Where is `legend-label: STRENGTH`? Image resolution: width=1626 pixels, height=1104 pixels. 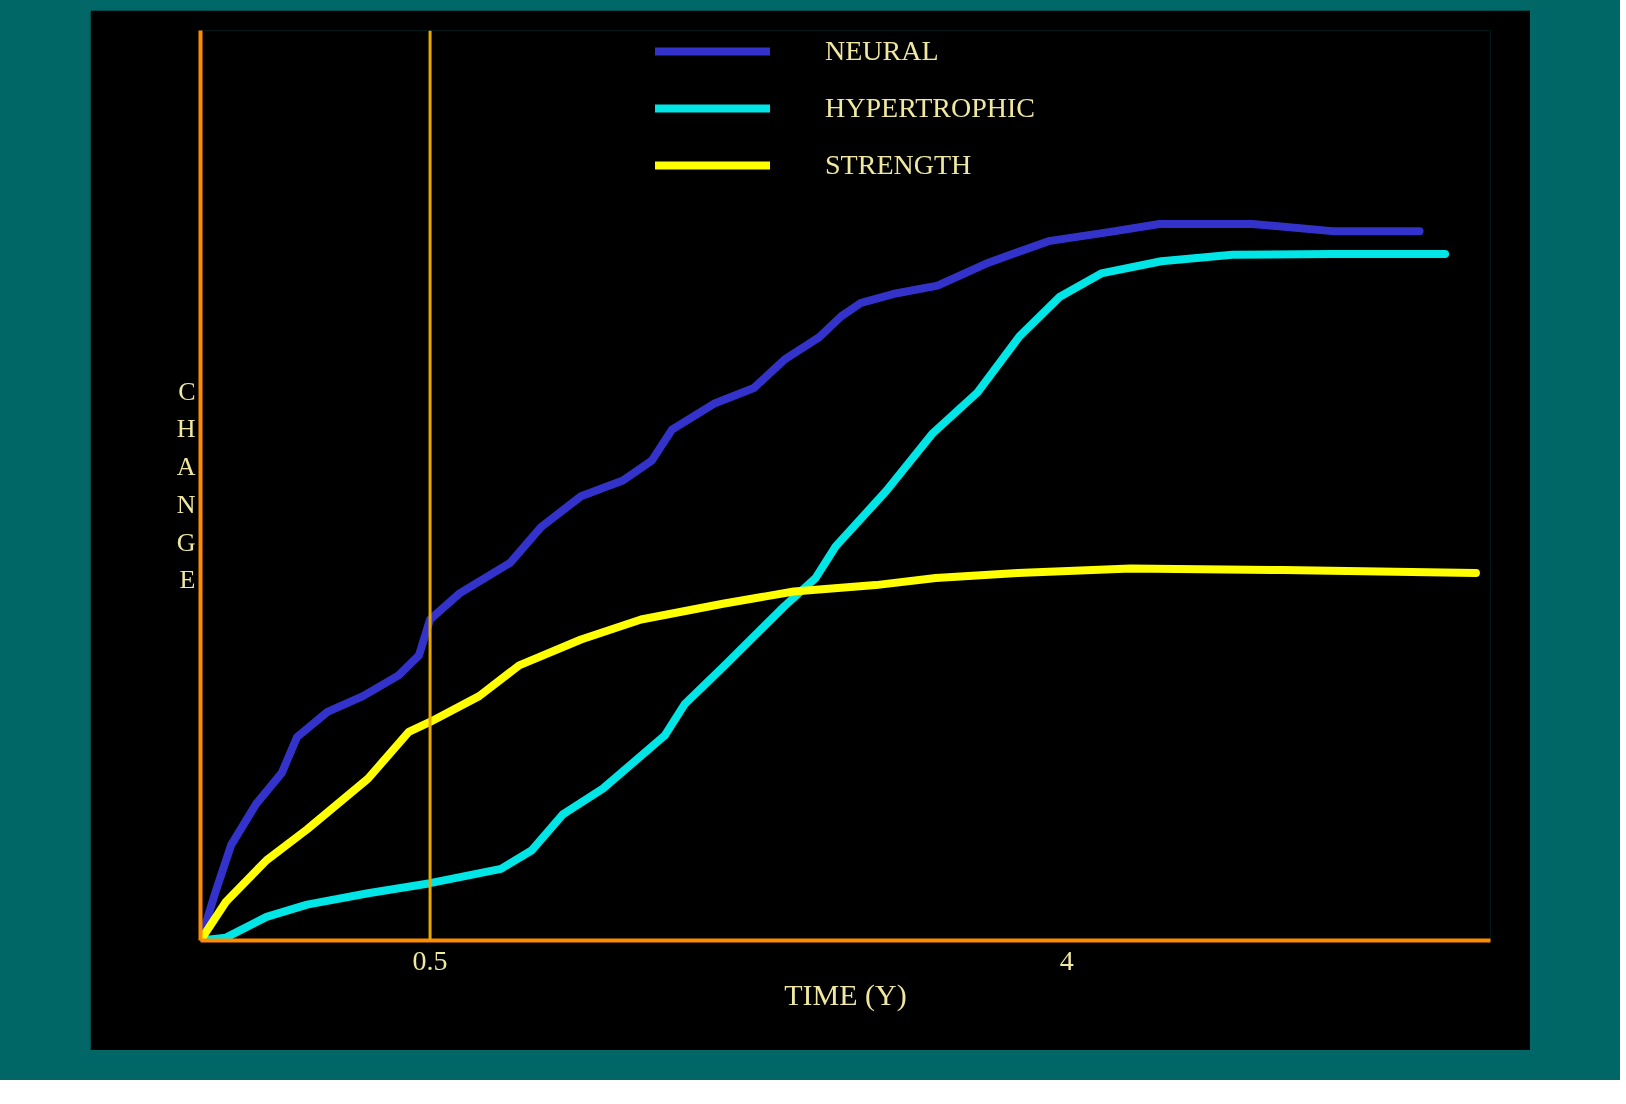 legend-label: STRENGTH is located at coordinates (898, 165).